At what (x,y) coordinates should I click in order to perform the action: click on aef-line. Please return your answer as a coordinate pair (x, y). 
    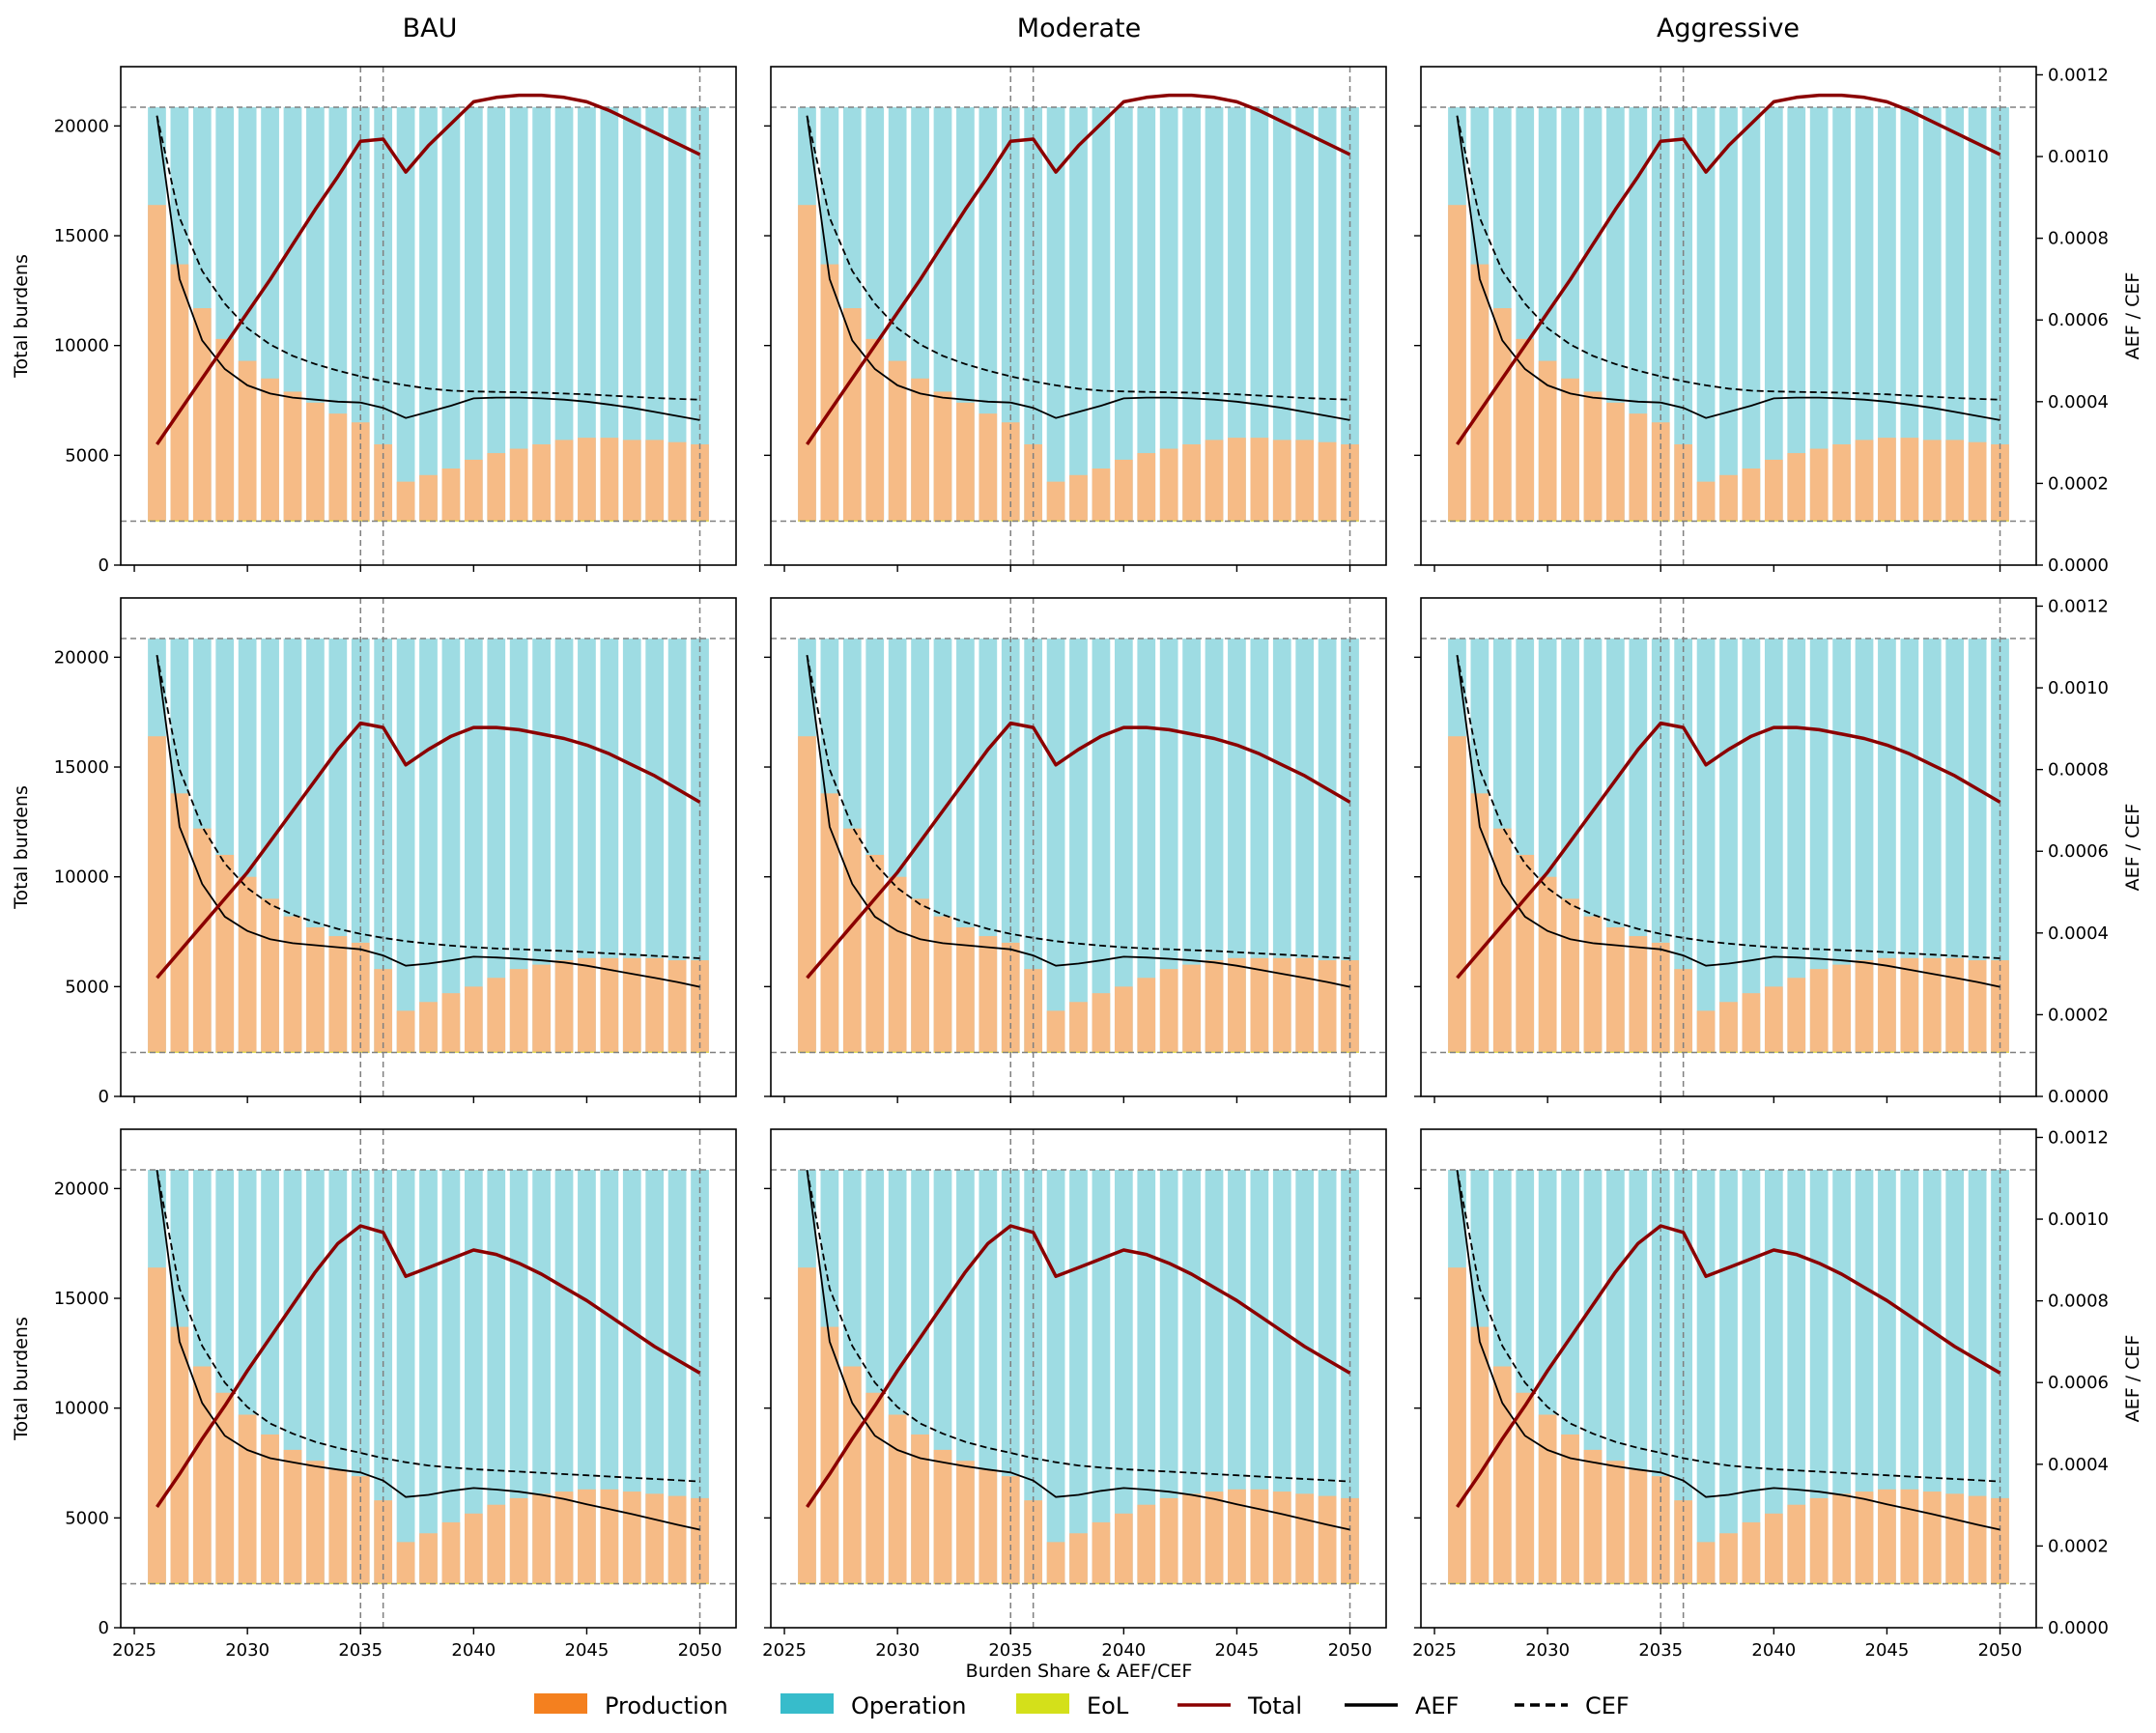
    Looking at the image, I should click on (428, 1350).